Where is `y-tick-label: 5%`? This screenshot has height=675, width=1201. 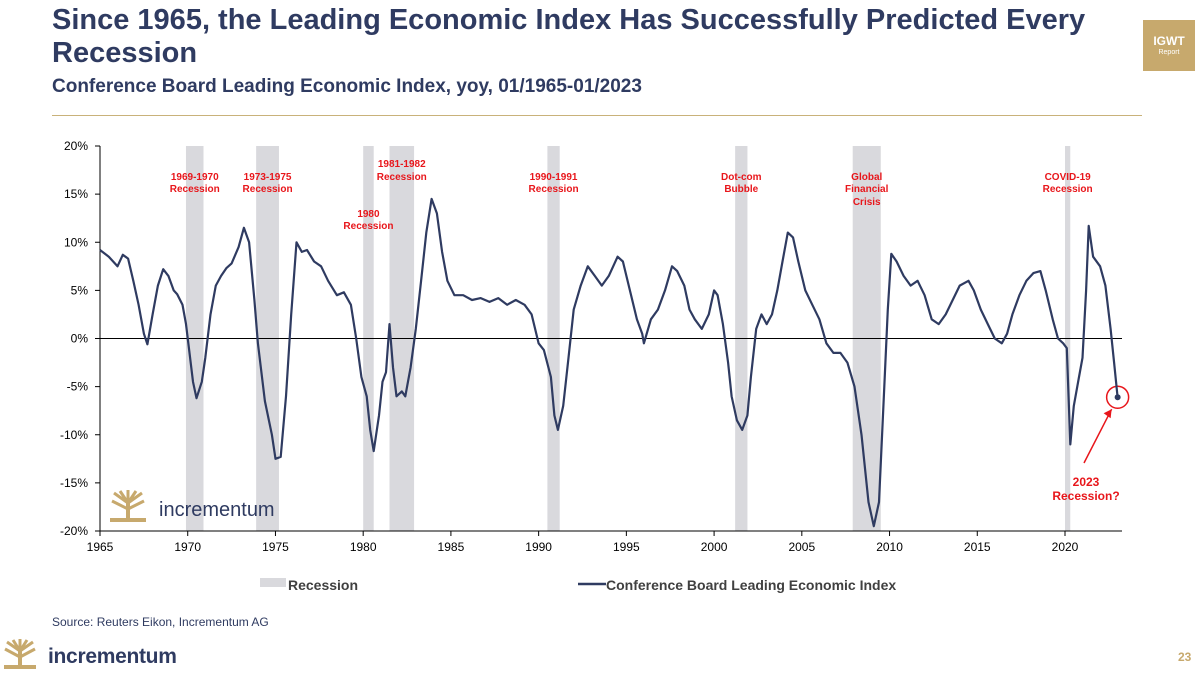
y-tick-label: 5% is located at coordinates (80, 290).